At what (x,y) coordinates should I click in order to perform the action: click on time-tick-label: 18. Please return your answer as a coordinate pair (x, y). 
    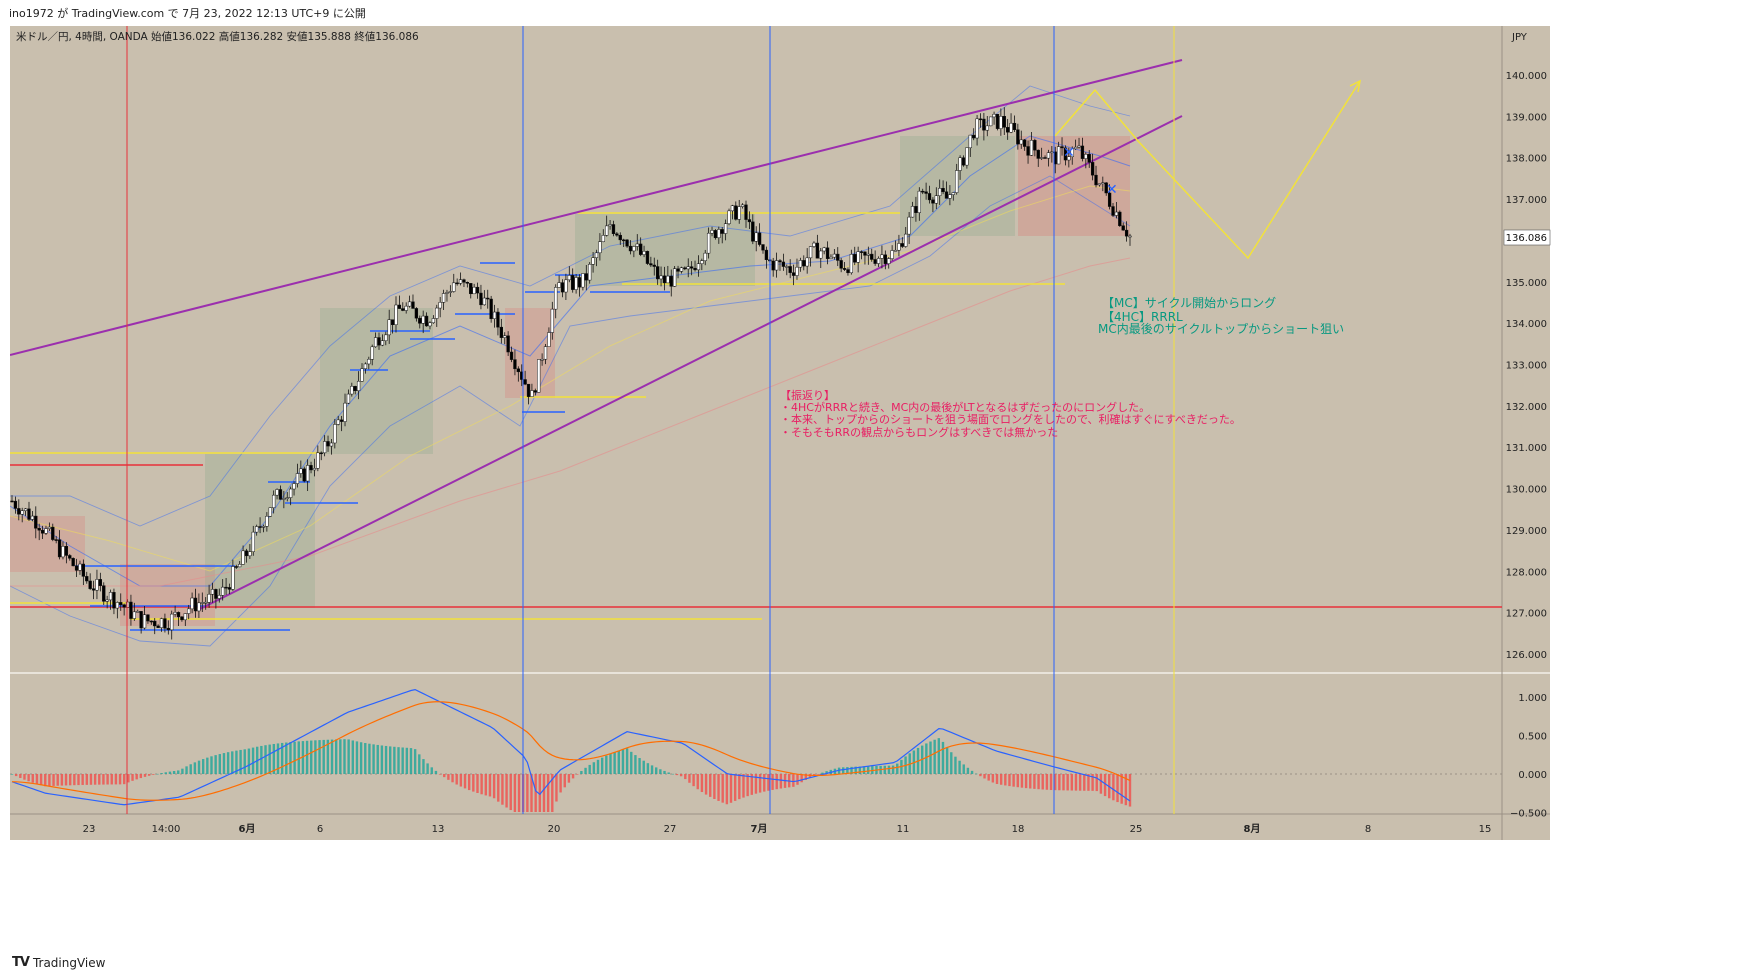
    Looking at the image, I should click on (1018, 829).